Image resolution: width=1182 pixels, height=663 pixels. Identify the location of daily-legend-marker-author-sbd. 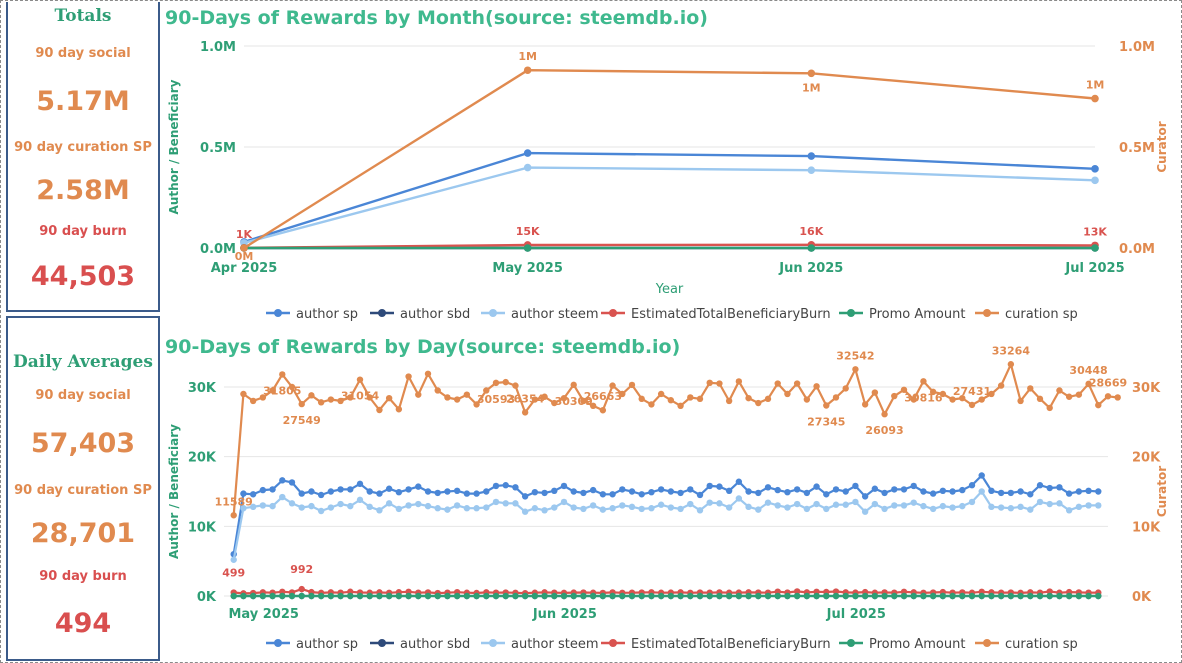
(382, 643).